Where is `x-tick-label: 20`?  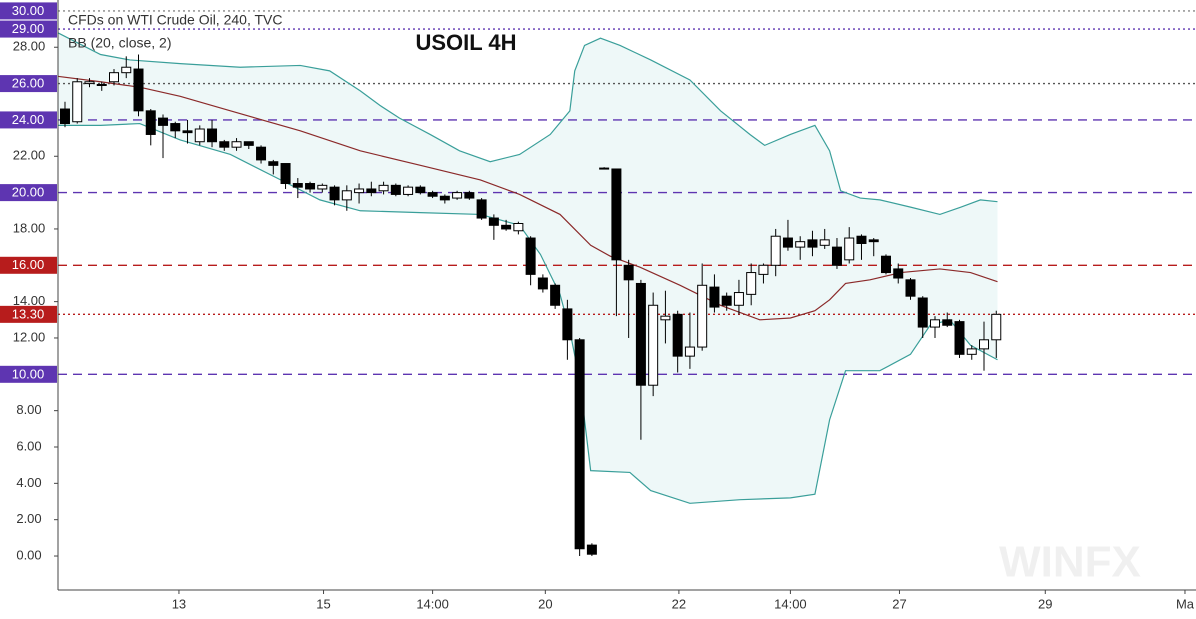 x-tick-label: 20 is located at coordinates (545, 603).